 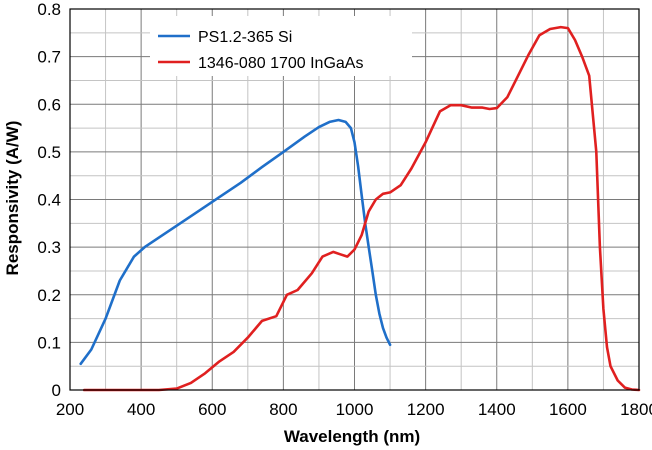 I want to click on x-tick-label: 200, so click(x=70, y=409).